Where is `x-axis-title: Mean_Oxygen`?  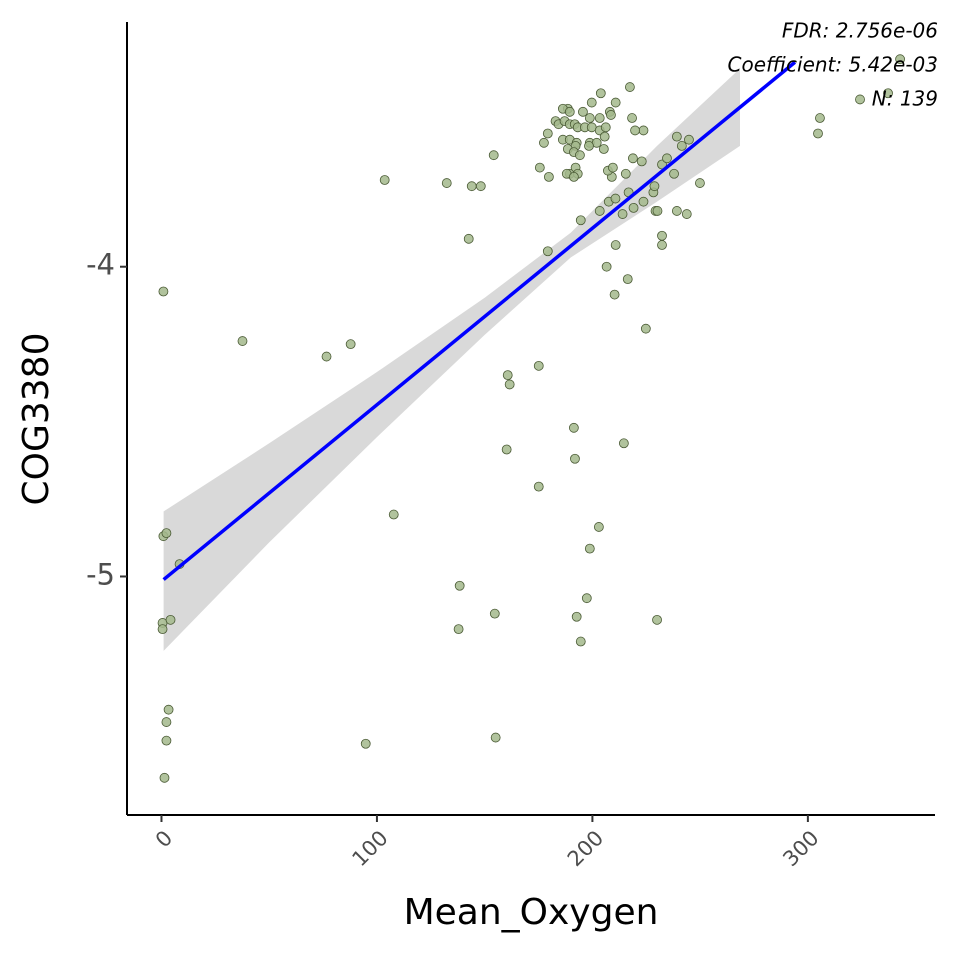 x-axis-title: Mean_Oxygen is located at coordinates (531, 912).